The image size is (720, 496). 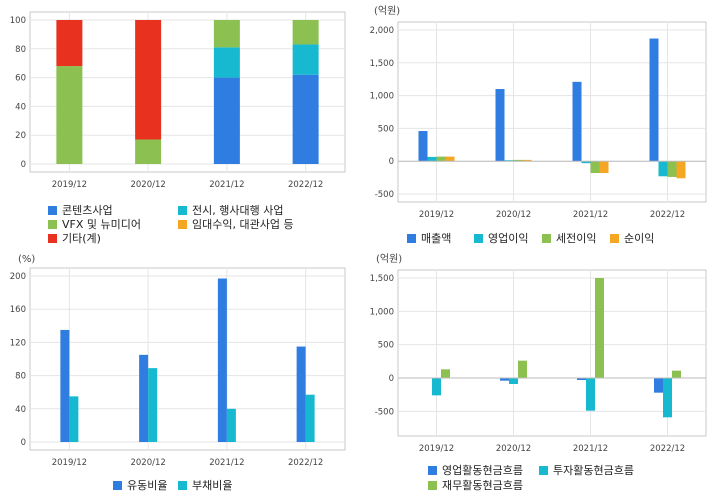 What do you see at coordinates (18, 310) in the screenshot?
I see `y-tick-label: 160` at bounding box center [18, 310].